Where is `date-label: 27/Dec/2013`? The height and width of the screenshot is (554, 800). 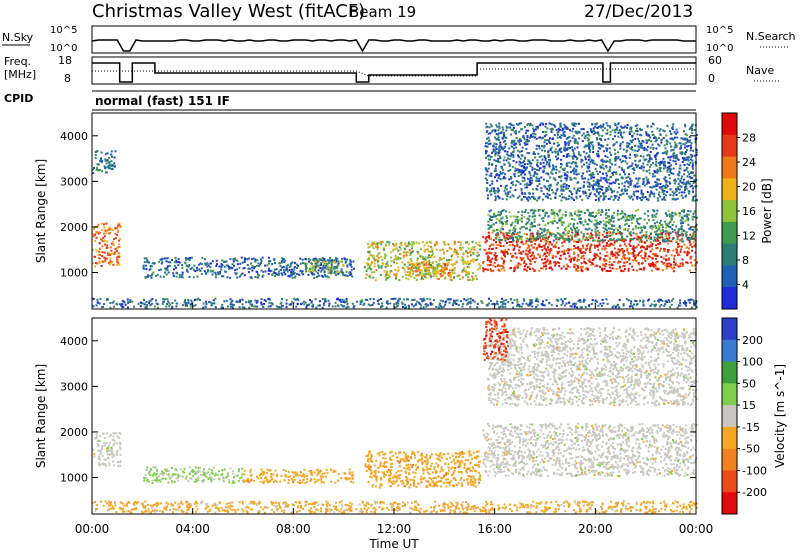 date-label: 27/Dec/2013 is located at coordinates (638, 12).